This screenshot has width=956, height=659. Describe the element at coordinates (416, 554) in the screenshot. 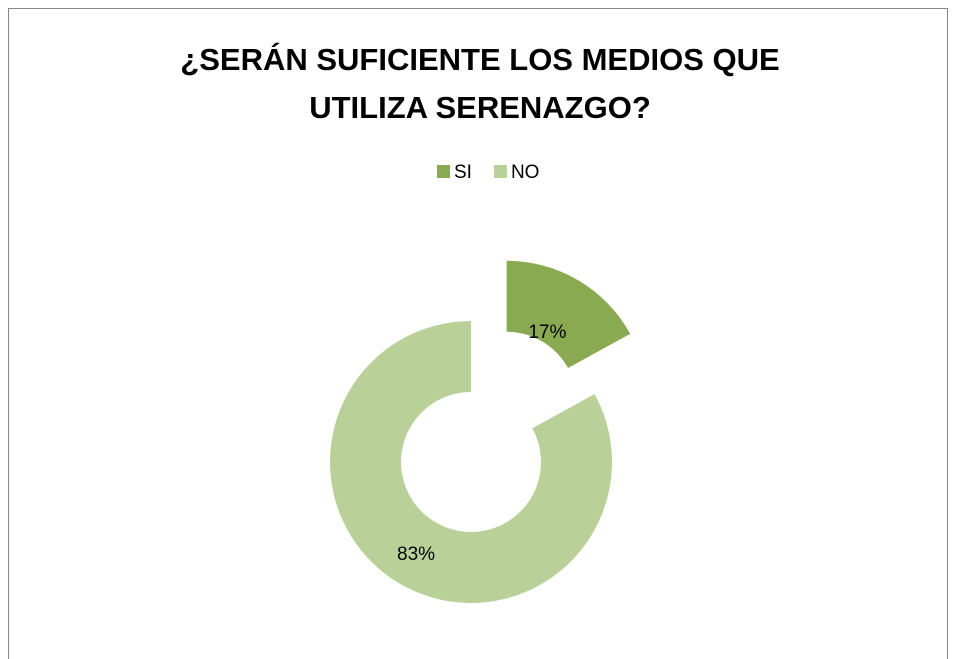

I see `data-label: 83%` at that location.